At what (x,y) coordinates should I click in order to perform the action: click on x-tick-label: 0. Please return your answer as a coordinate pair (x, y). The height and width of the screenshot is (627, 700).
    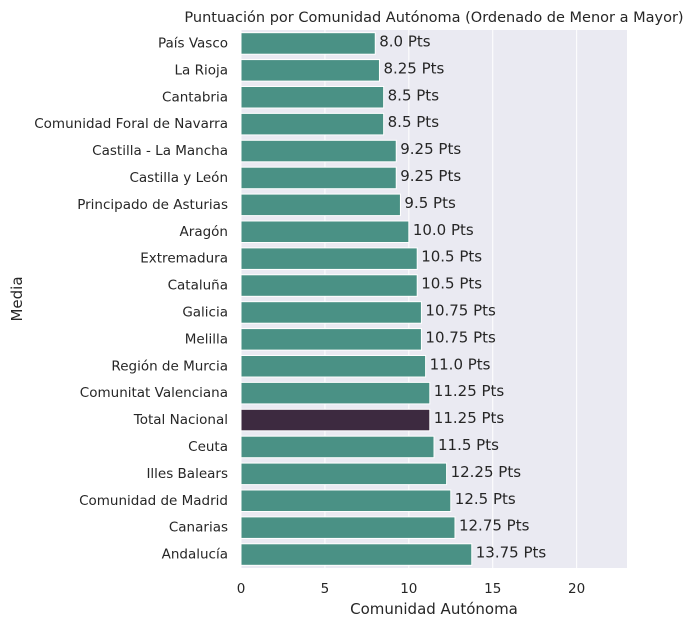
    Looking at the image, I should click on (241, 589).